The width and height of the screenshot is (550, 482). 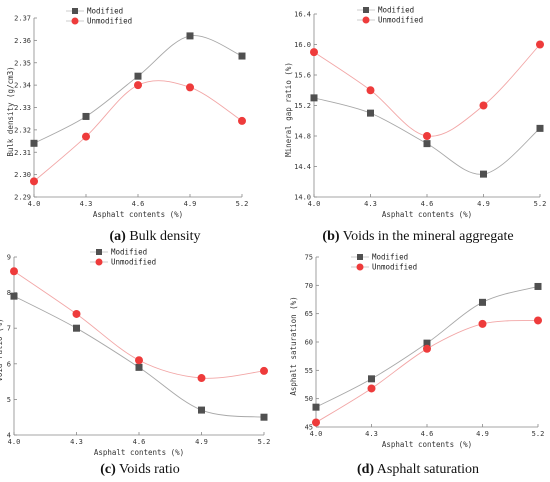 What do you see at coordinates (22, 41) in the screenshot?
I see `y-tick-label: 2.36` at bounding box center [22, 41].